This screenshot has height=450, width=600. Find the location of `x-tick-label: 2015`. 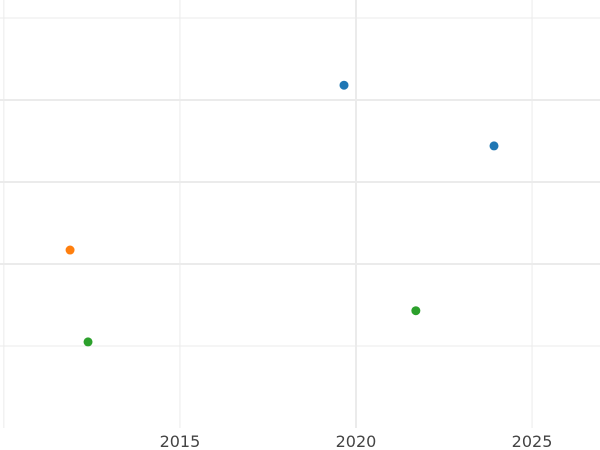

x-tick-label: 2015 is located at coordinates (180, 441).